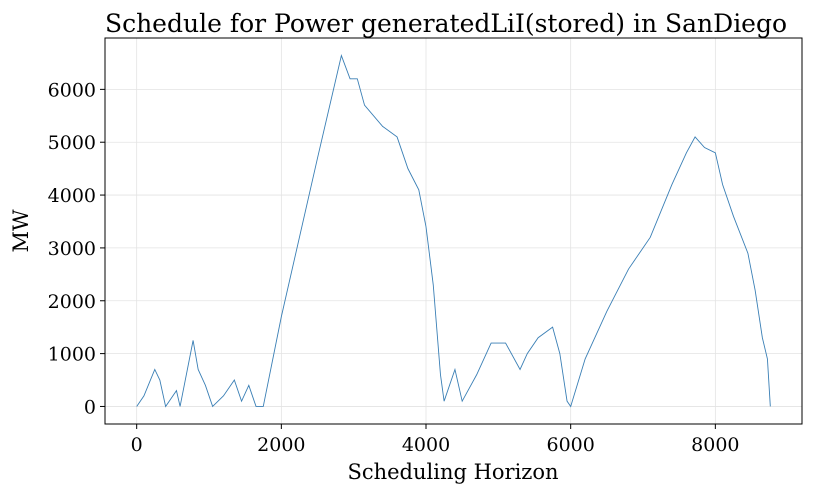 Image resolution: width=827 pixels, height=493 pixels. I want to click on x-tick-label: 8000, so click(715, 445).